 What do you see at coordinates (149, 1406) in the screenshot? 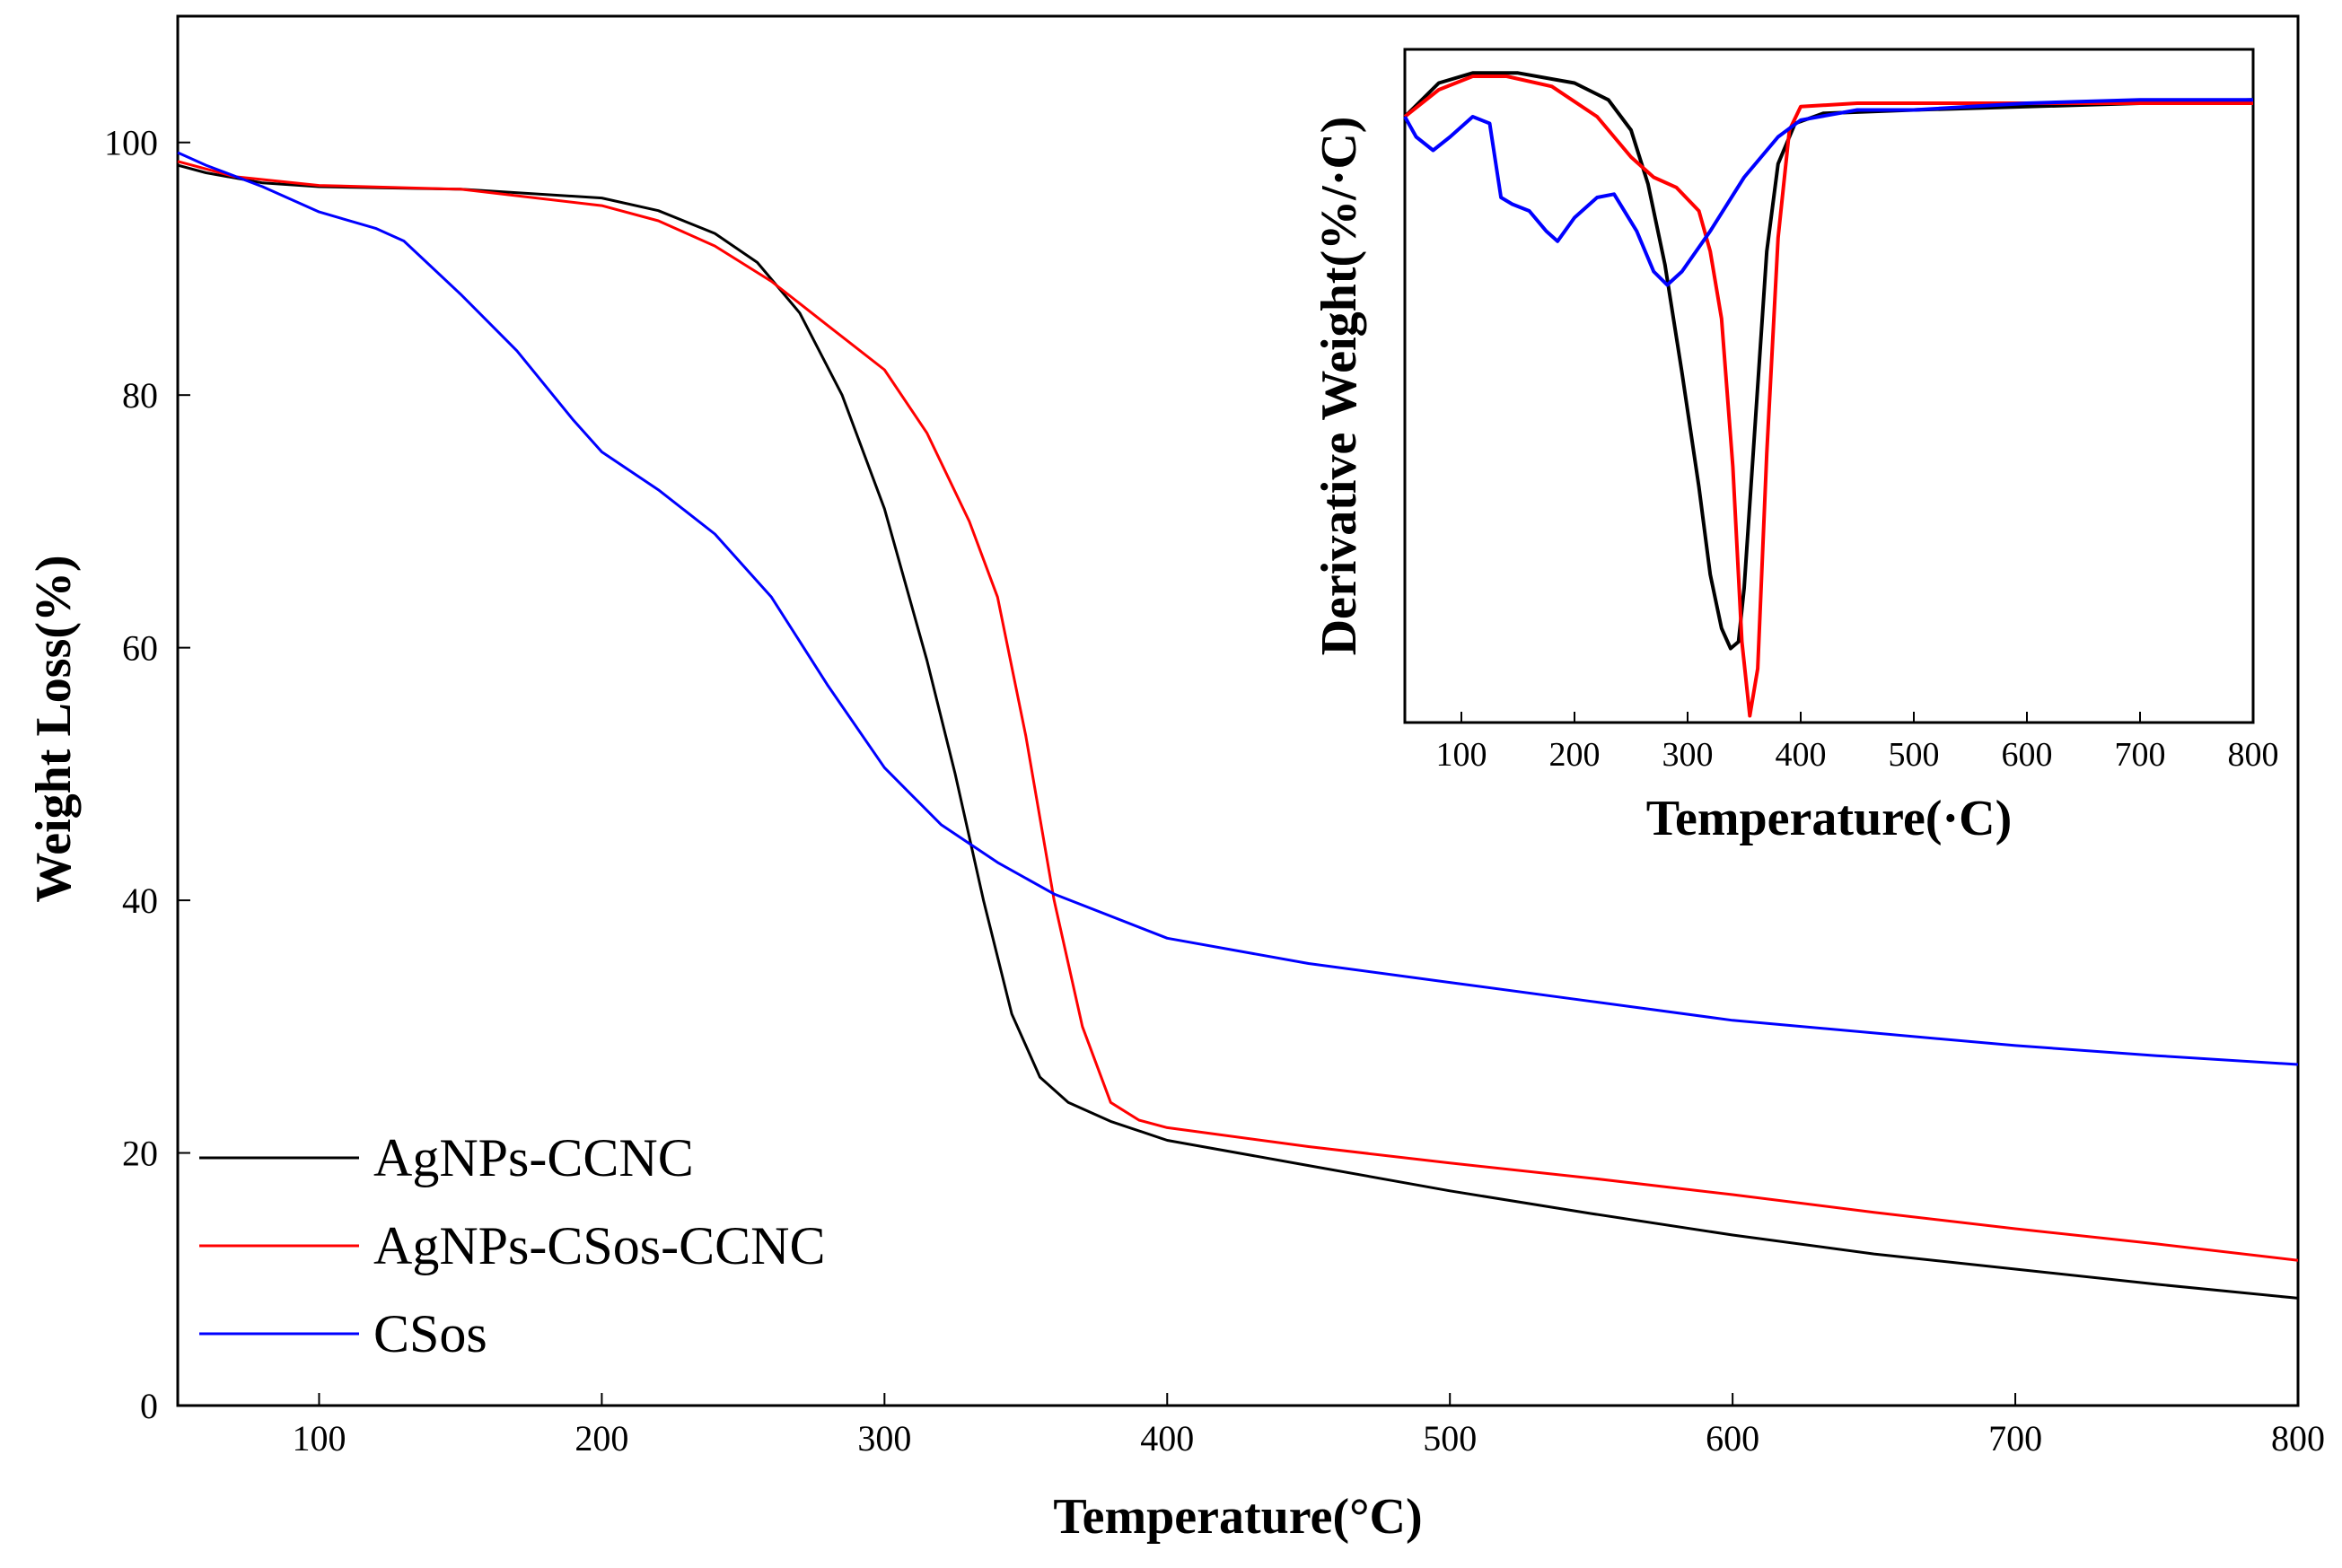
I see `main-y-tick-label: 0` at bounding box center [149, 1406].